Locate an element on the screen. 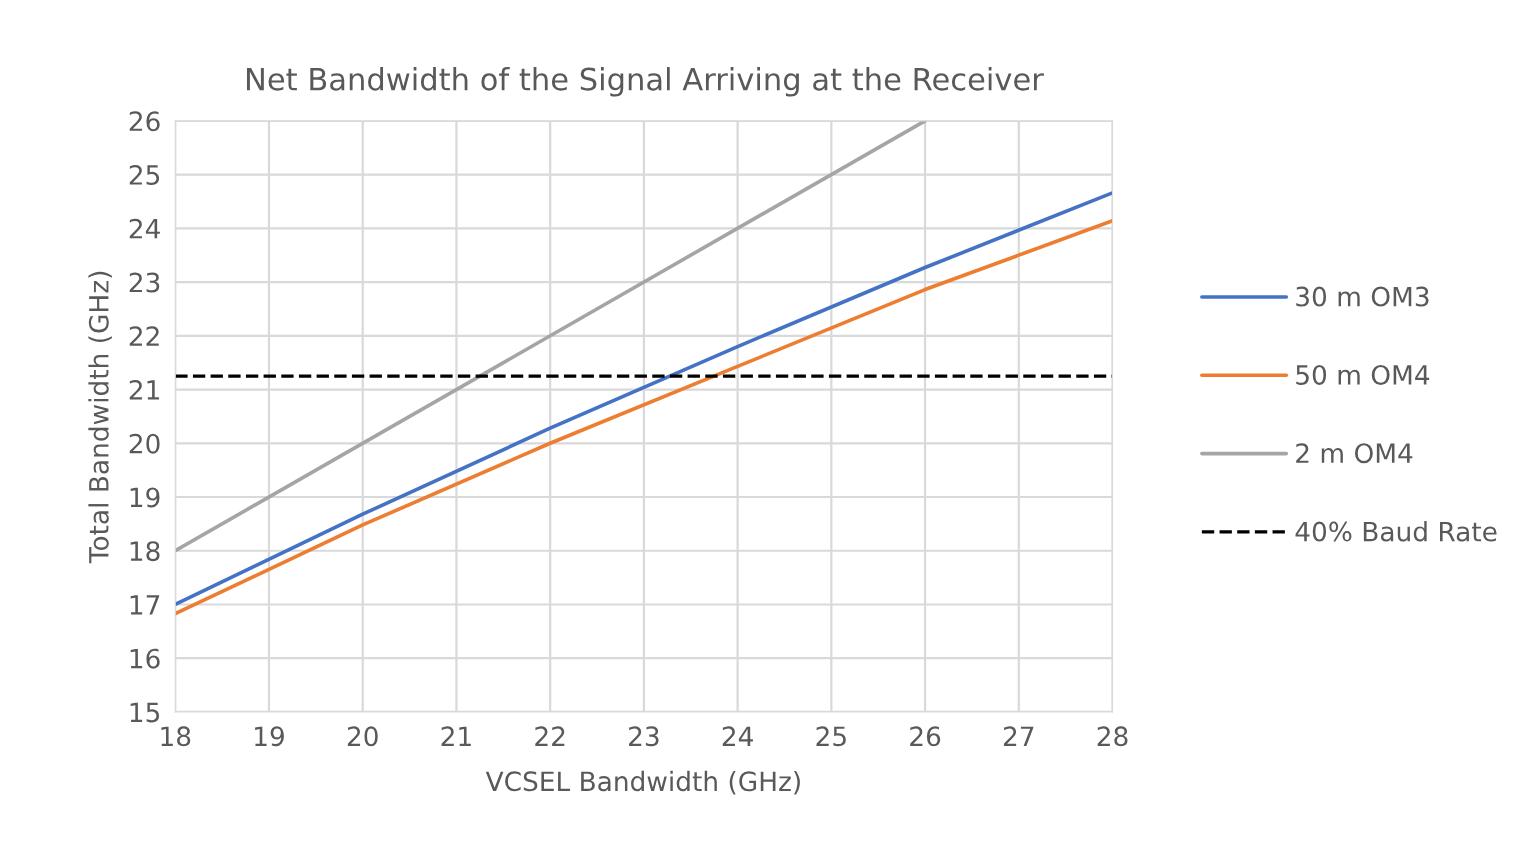 This screenshot has width=1524, height=863. x-tick-label: 21 is located at coordinates (456, 736).